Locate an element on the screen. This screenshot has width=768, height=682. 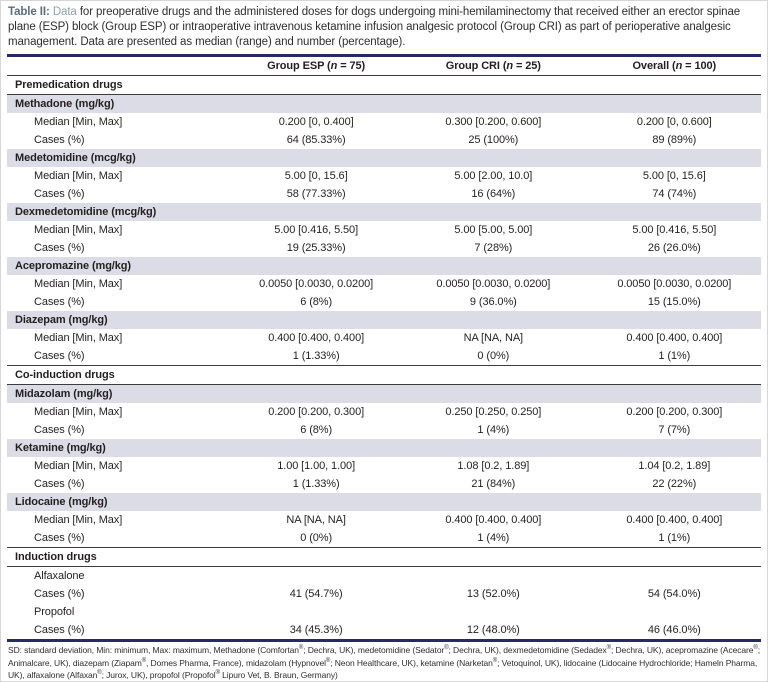
drug-label: Dexmedetomidine (mcg/kg) is located at coordinates (384, 212).